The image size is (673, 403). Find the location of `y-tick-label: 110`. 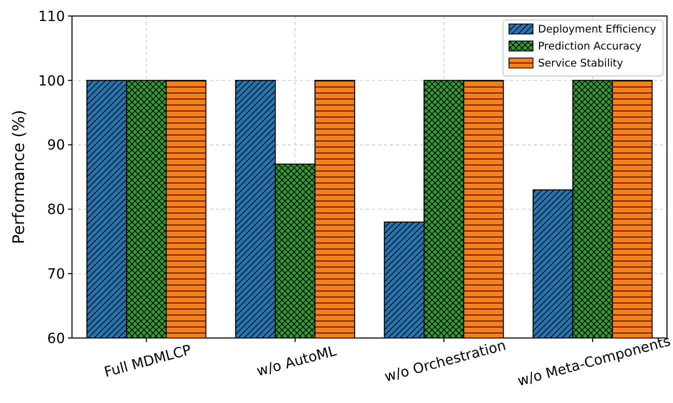

y-tick-label: 110 is located at coordinates (51, 16).